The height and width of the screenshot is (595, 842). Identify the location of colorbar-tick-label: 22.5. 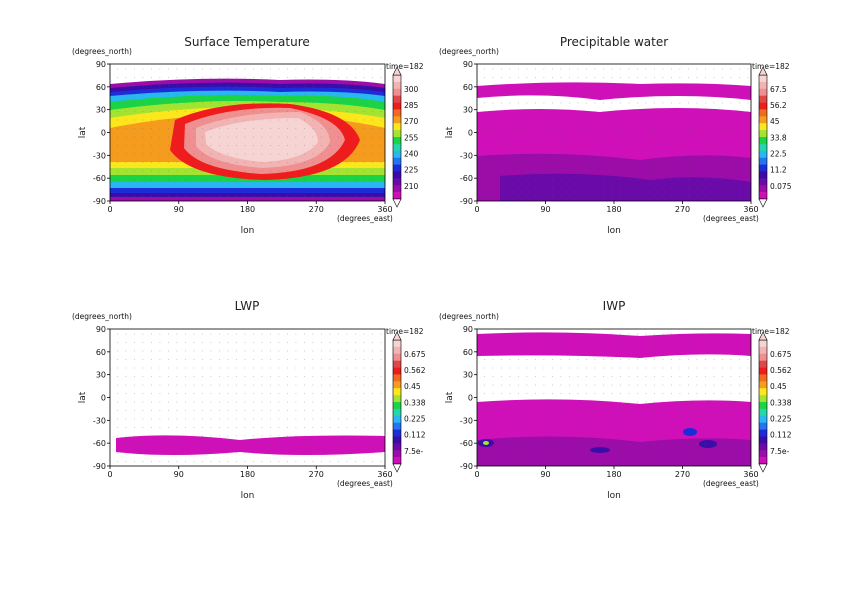
(778, 154).